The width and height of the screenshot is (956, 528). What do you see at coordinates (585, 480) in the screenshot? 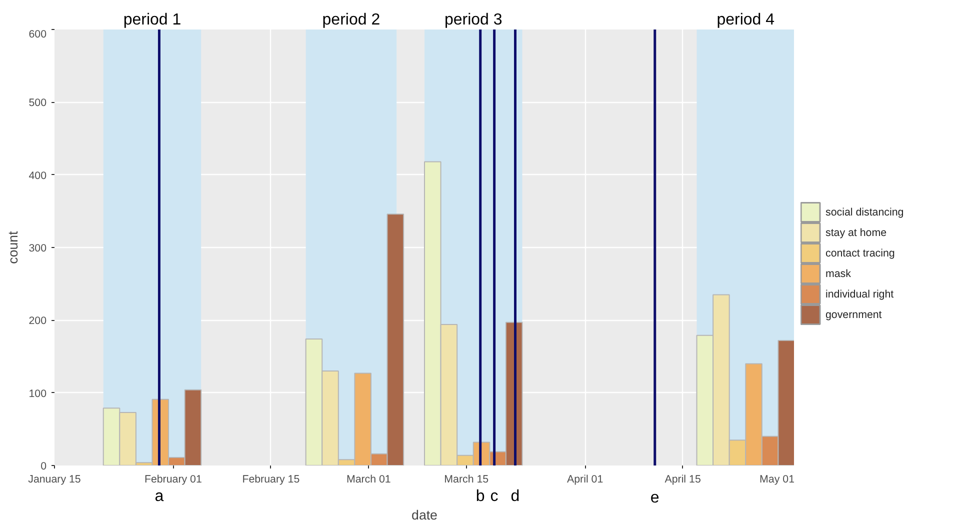
I see `x-tick-label: April 01` at bounding box center [585, 480].